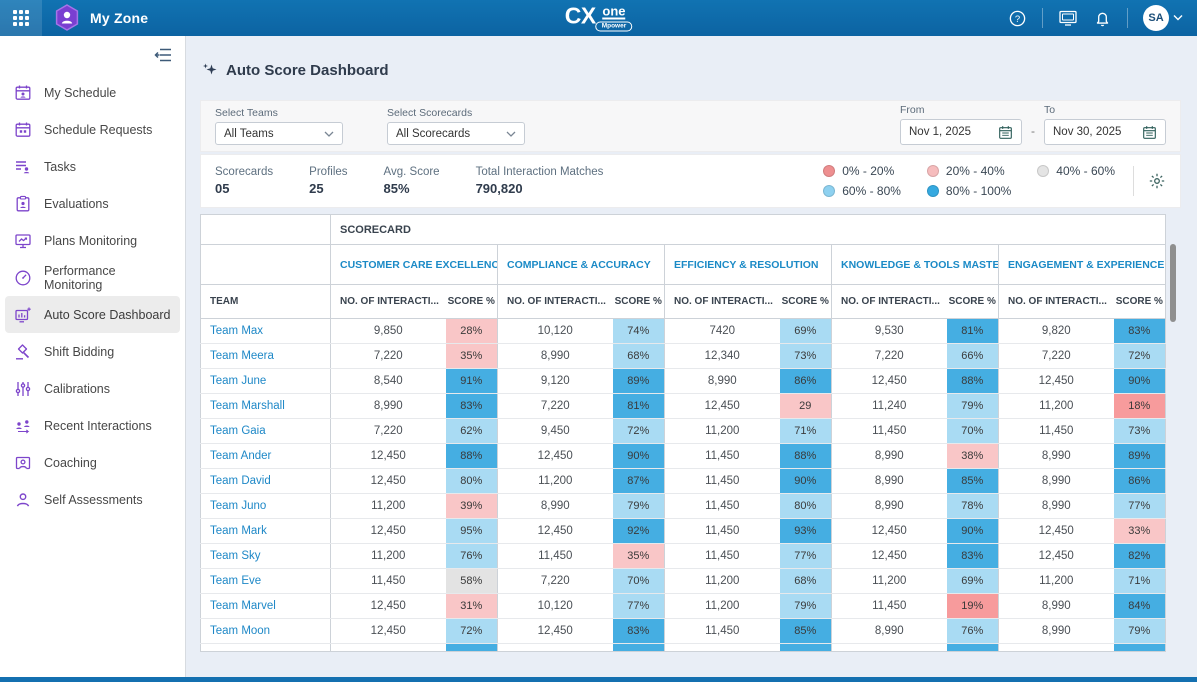 This screenshot has width=1197, height=682. I want to click on chevron-down-icon, so click(511, 134).